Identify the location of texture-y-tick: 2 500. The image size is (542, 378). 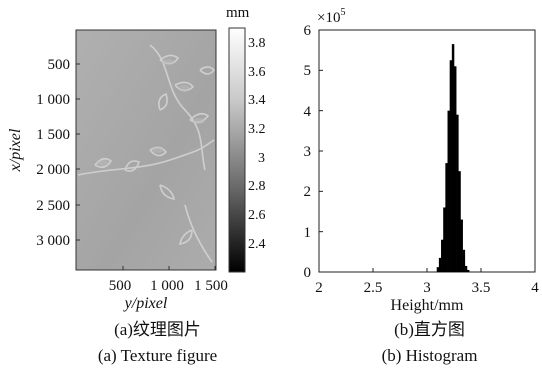
(53, 206).